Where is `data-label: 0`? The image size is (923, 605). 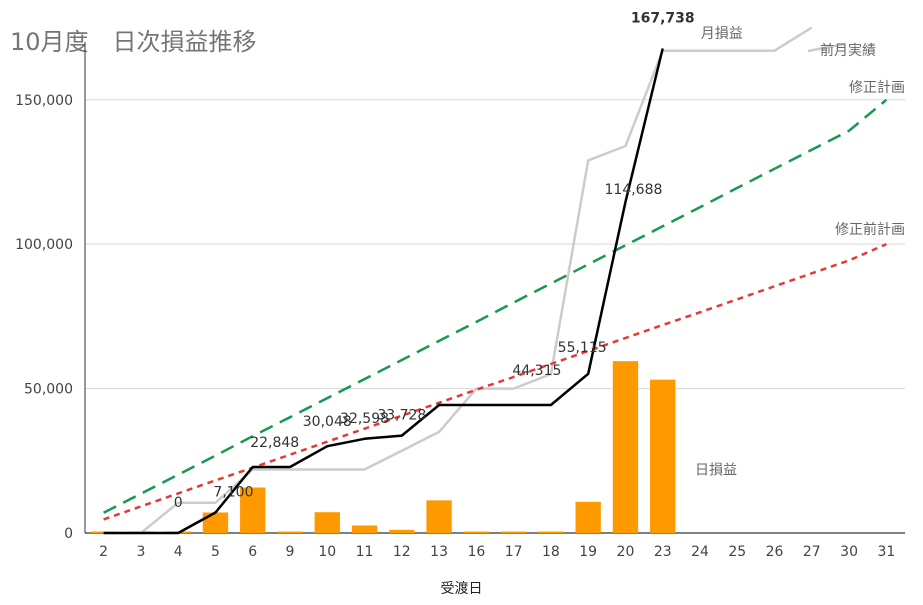
data-label: 0 is located at coordinates (178, 503).